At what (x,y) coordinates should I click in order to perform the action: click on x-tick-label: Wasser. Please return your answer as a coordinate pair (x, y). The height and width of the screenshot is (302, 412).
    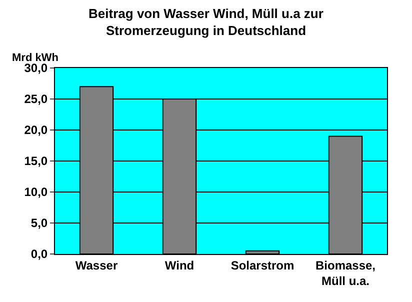
    Looking at the image, I should click on (96, 265).